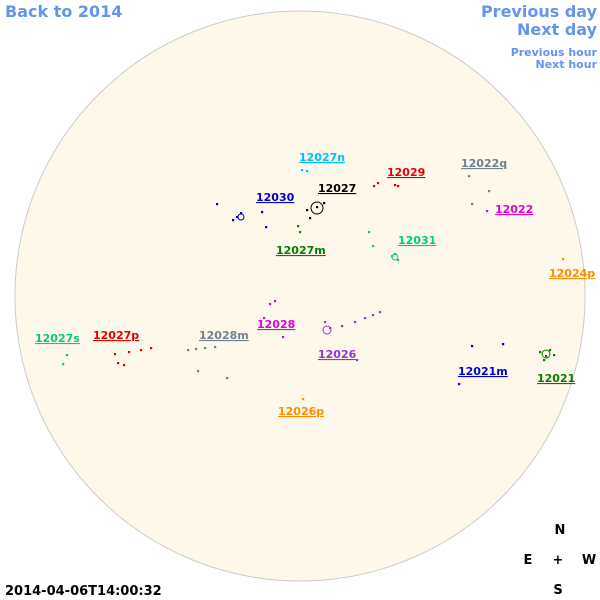 This screenshot has width=600, height=600. I want to click on region-label: 12026p, so click(301, 411).